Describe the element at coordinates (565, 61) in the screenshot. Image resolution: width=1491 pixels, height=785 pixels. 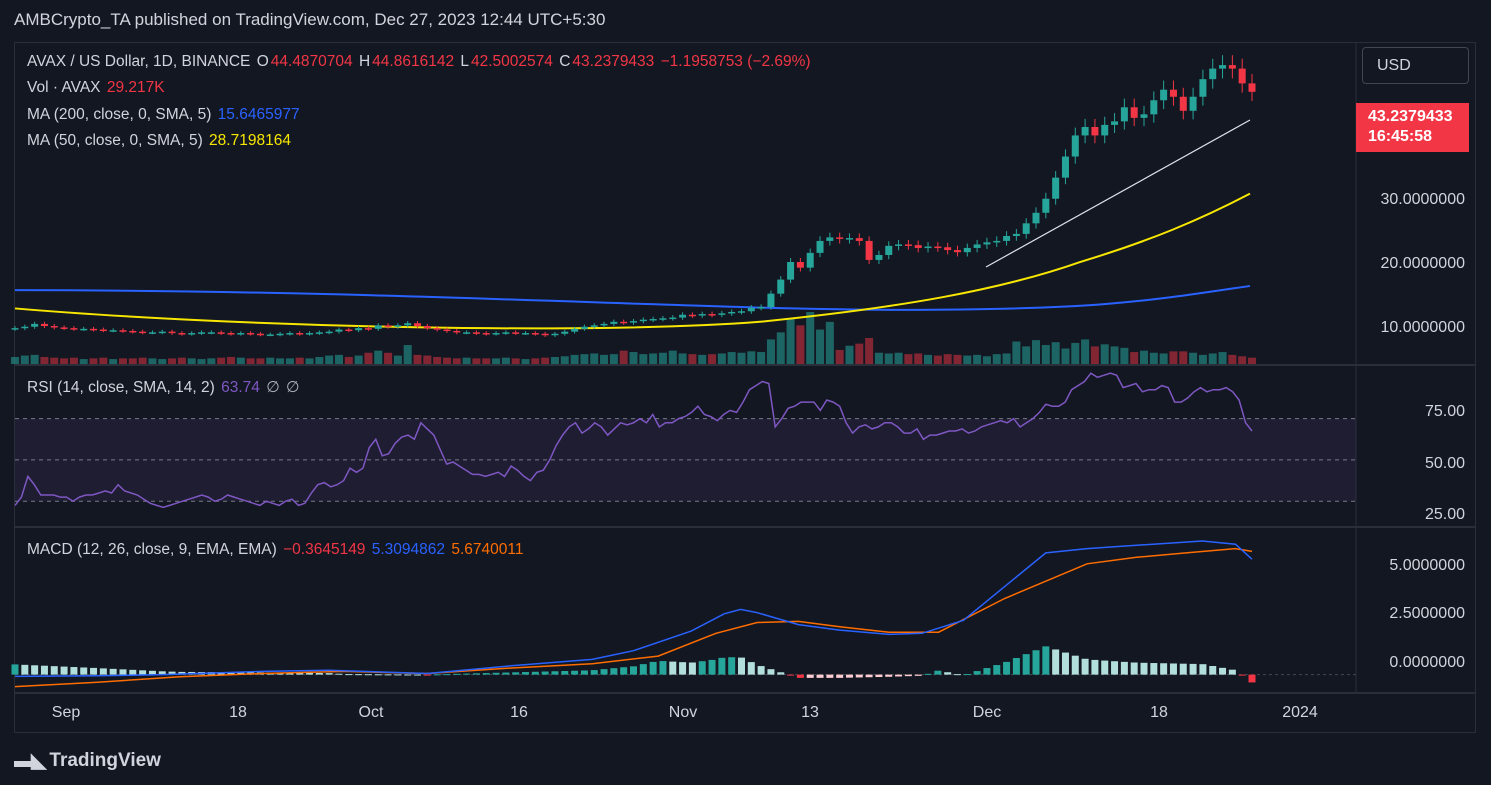
I see `close-label: C` at that location.